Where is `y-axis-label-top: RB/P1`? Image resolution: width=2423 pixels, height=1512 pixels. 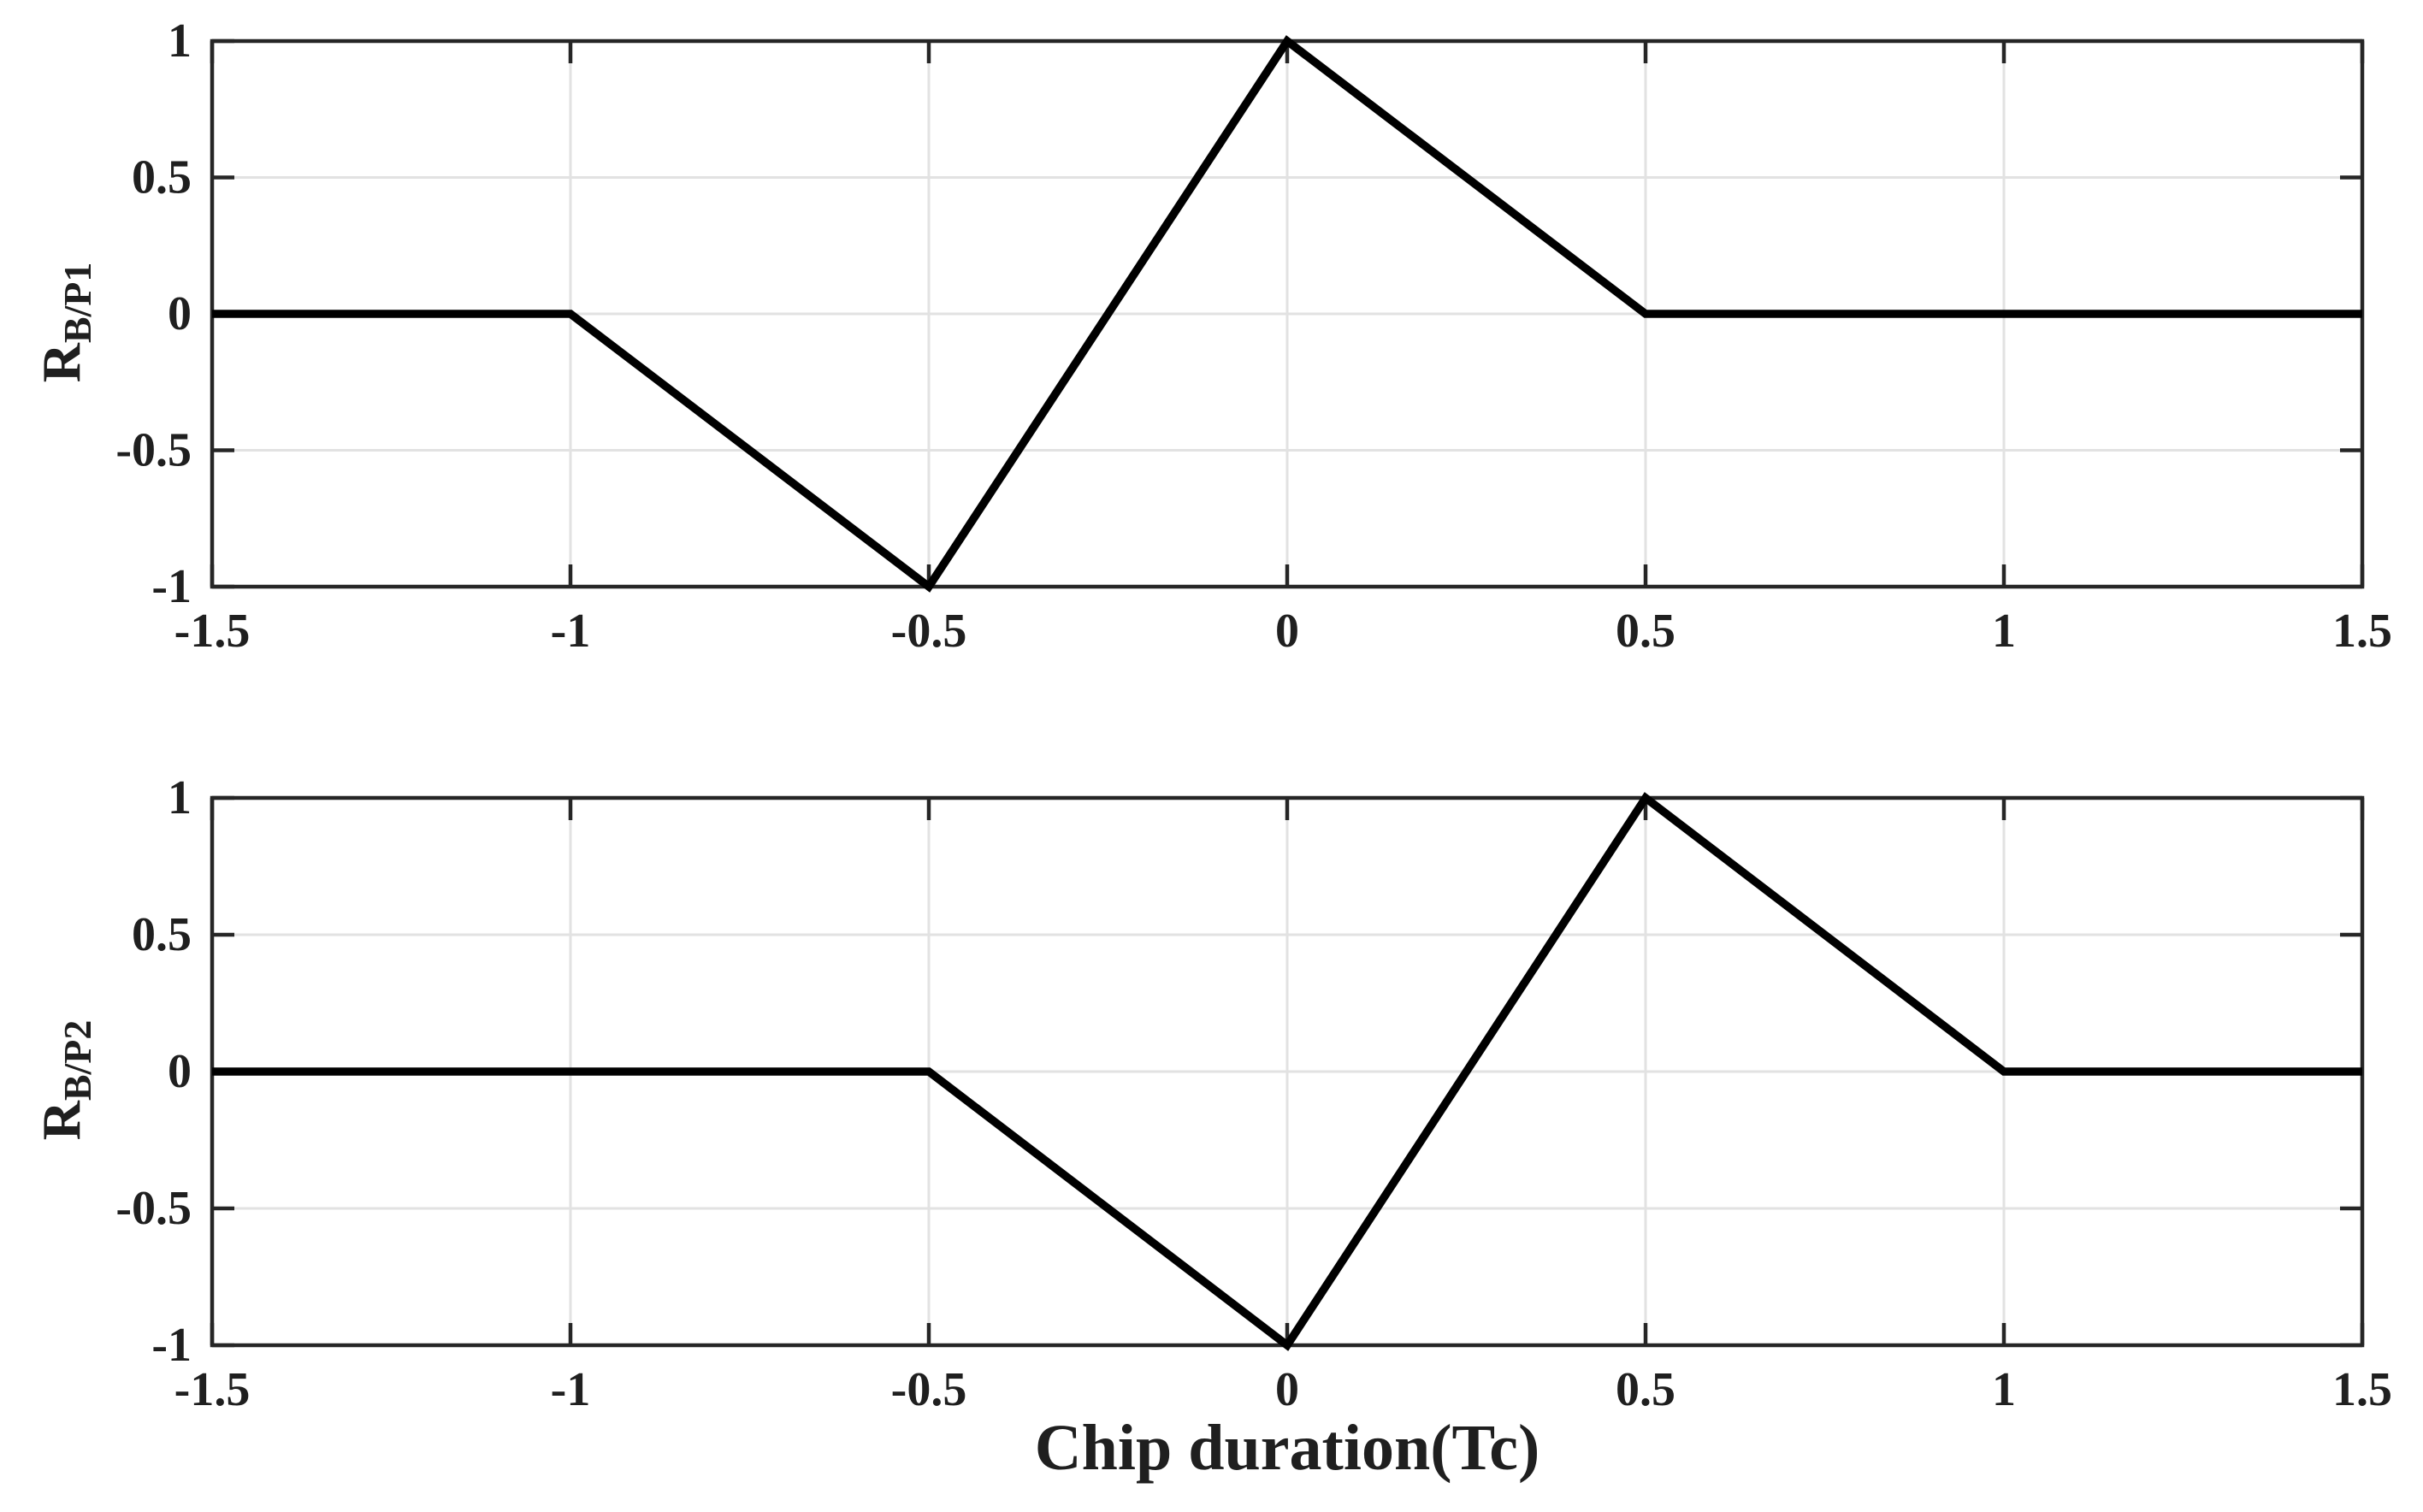 y-axis-label-top: RB/P1 is located at coordinates (65, 322).